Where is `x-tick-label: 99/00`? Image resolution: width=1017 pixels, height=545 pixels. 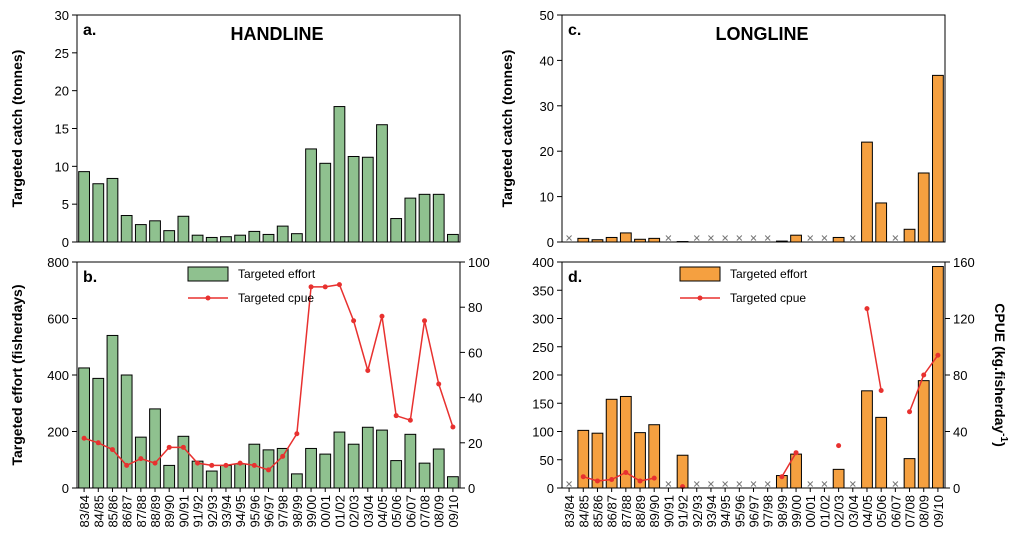 x-tick-label: 99/00 is located at coordinates (796, 511).